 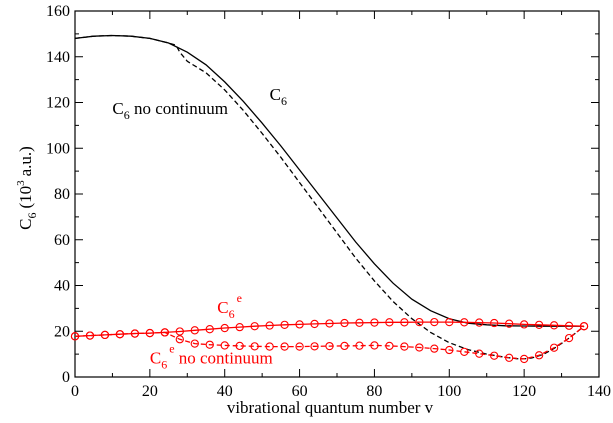 What do you see at coordinates (66, 377) in the screenshot?
I see `y-tick-label: 0` at bounding box center [66, 377].